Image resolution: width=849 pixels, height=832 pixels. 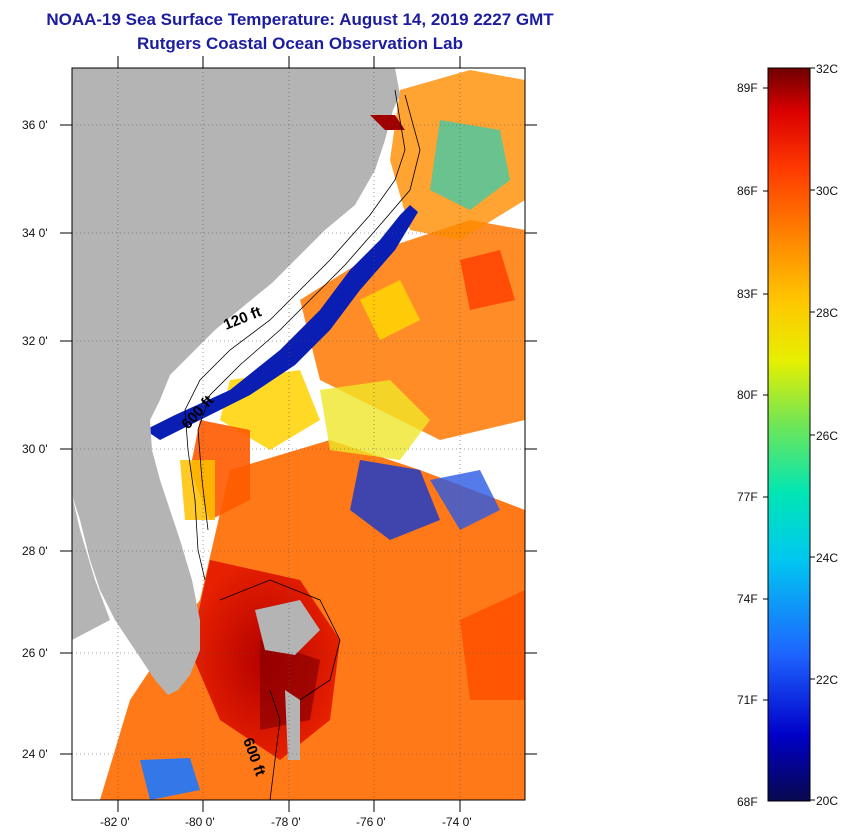 I want to click on colorbar-label-c: 24C, so click(x=827, y=558).